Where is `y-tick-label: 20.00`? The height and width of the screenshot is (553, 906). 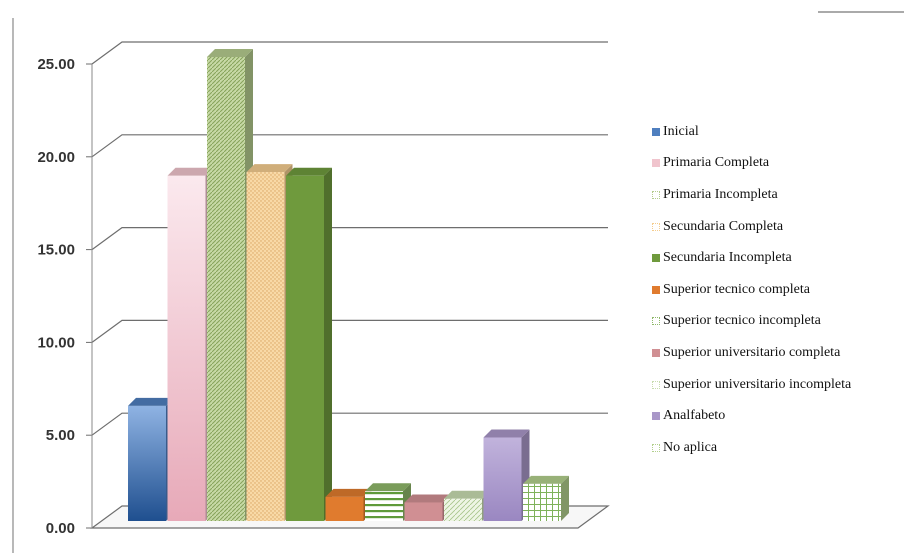 y-tick-label: 20.00 is located at coordinates (56, 157).